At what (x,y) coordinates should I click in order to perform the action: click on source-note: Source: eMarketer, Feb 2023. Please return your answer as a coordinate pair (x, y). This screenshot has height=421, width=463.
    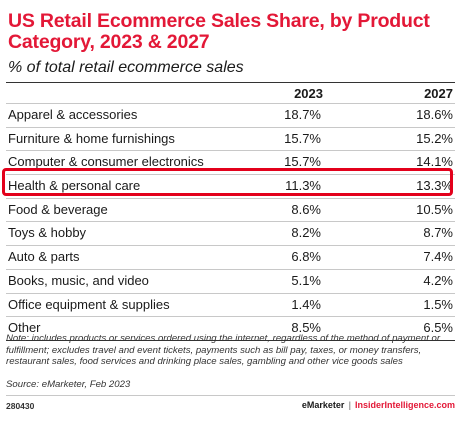
    Looking at the image, I should click on (68, 384).